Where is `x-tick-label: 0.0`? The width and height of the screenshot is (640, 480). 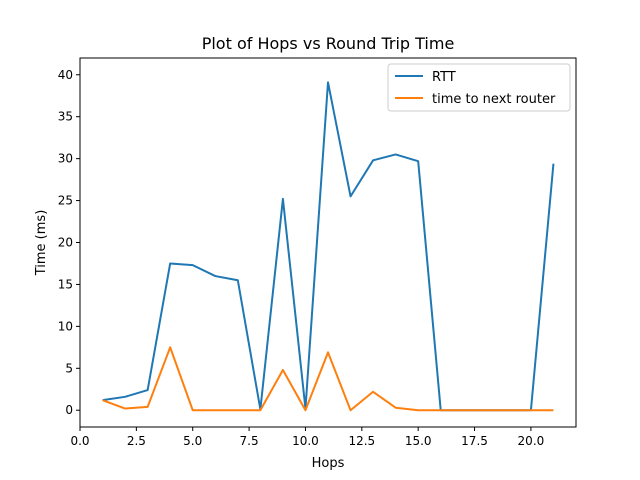
x-tick-label: 0.0 is located at coordinates (79, 441).